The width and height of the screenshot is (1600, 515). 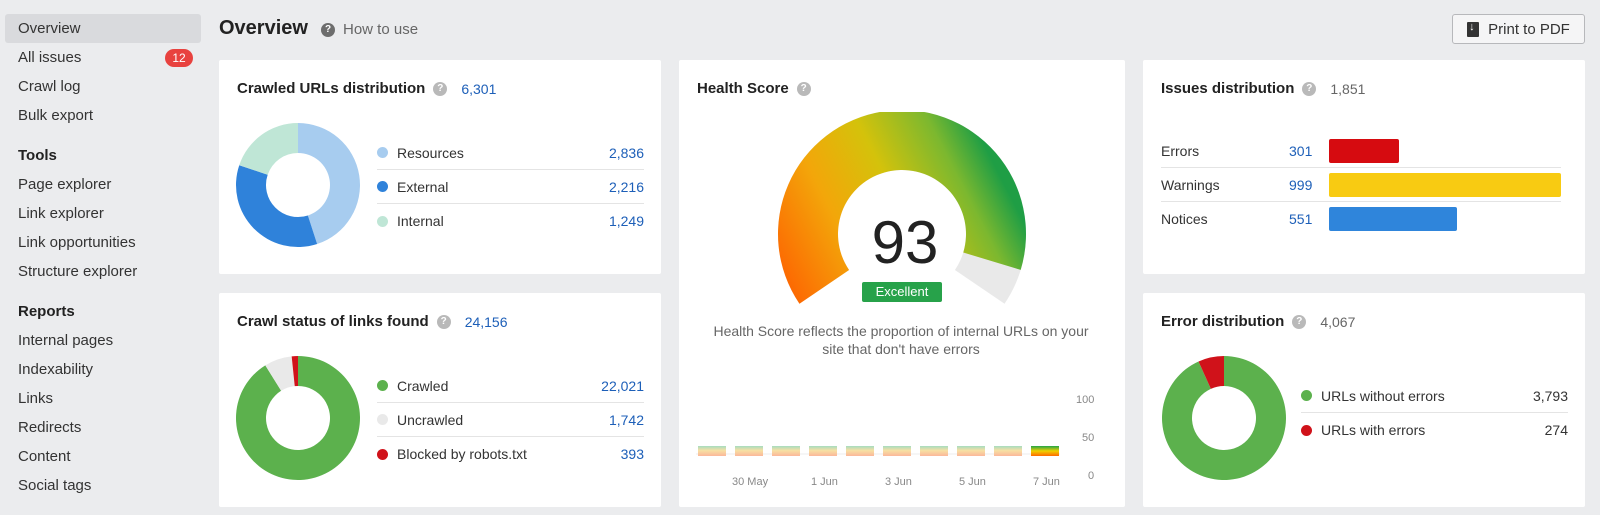 What do you see at coordinates (486, 321) in the screenshot?
I see `crawl-status-total: 24,156` at bounding box center [486, 321].